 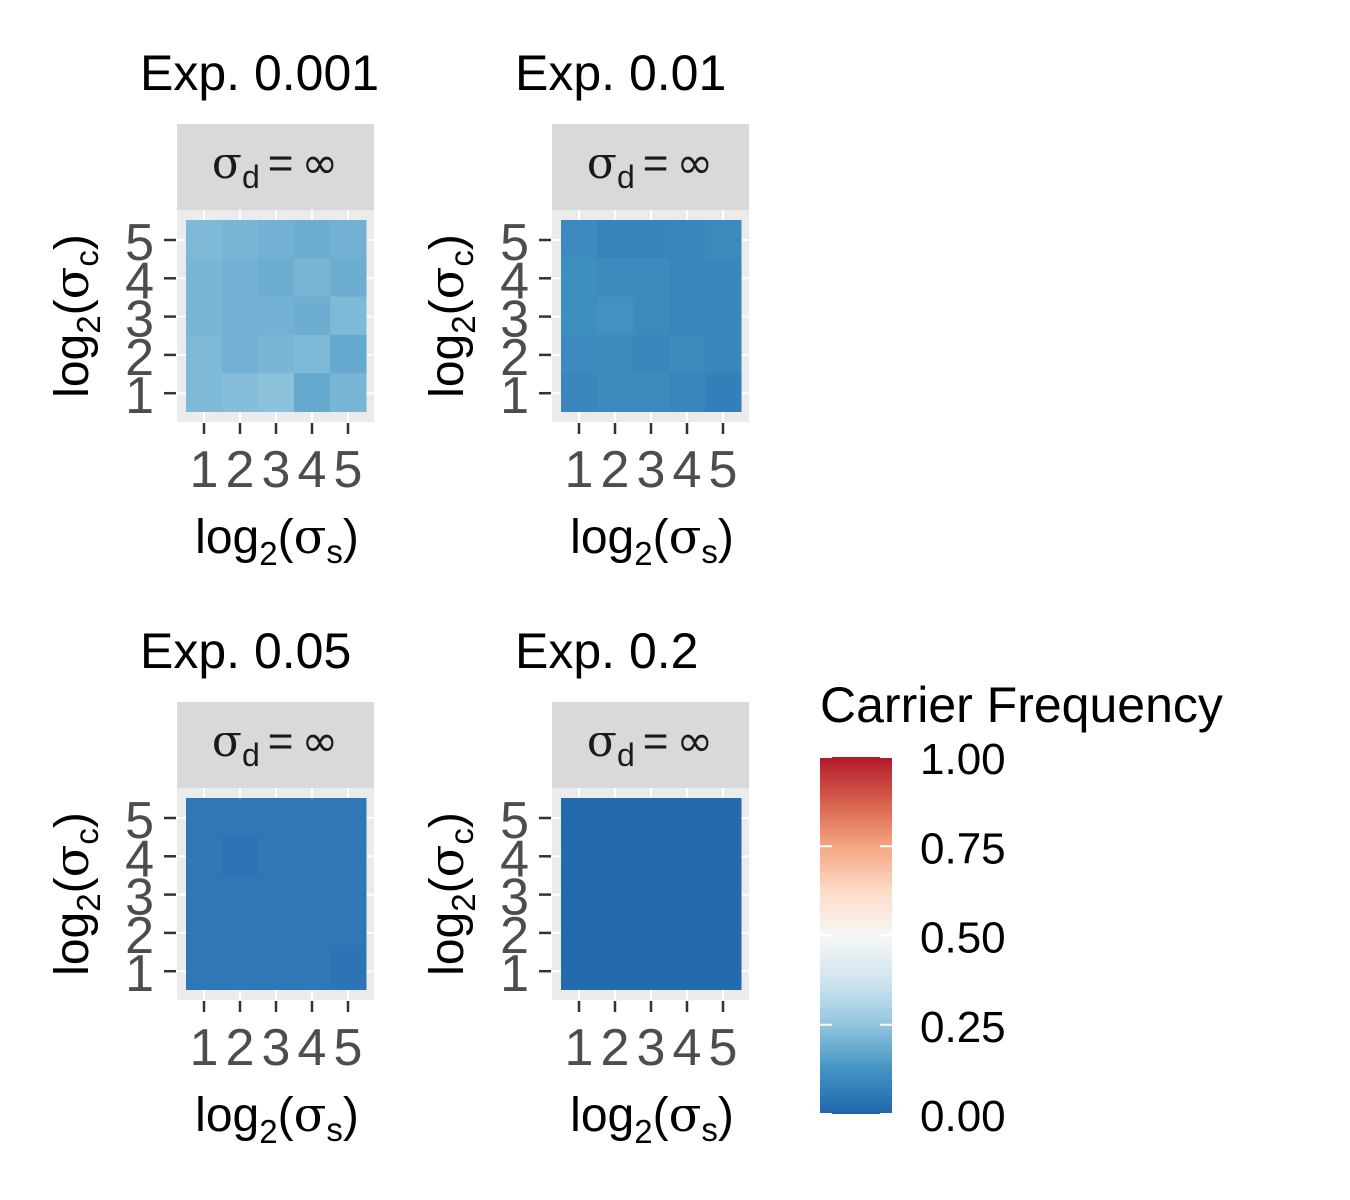 I want to click on panel-title: Exp. 0.001, so click(x=259, y=73).